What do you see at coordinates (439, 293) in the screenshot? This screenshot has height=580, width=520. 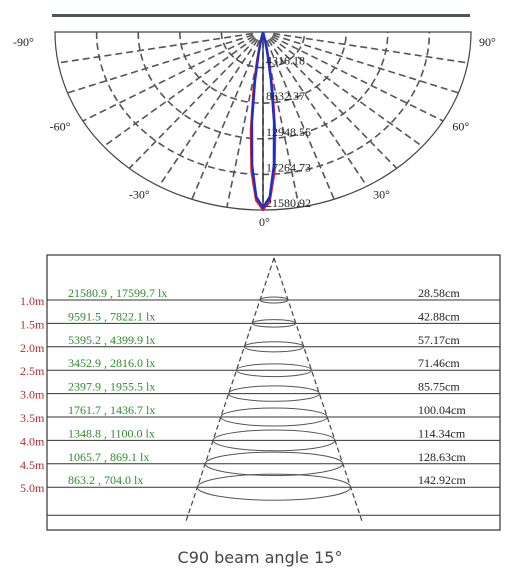 I see `beam-diameter-value: 28.58cm` at bounding box center [439, 293].